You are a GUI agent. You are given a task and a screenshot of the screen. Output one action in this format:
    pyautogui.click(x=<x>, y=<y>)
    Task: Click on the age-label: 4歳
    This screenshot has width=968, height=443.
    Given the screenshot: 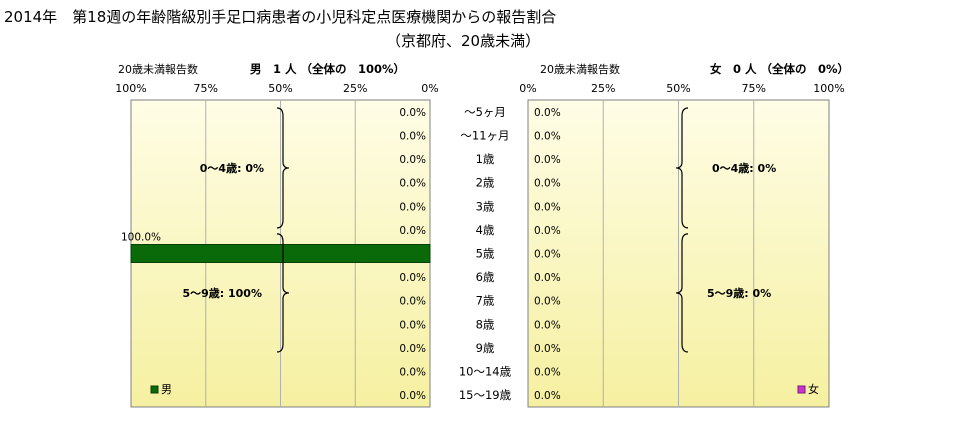 What is the action you would take?
    pyautogui.click(x=485, y=230)
    